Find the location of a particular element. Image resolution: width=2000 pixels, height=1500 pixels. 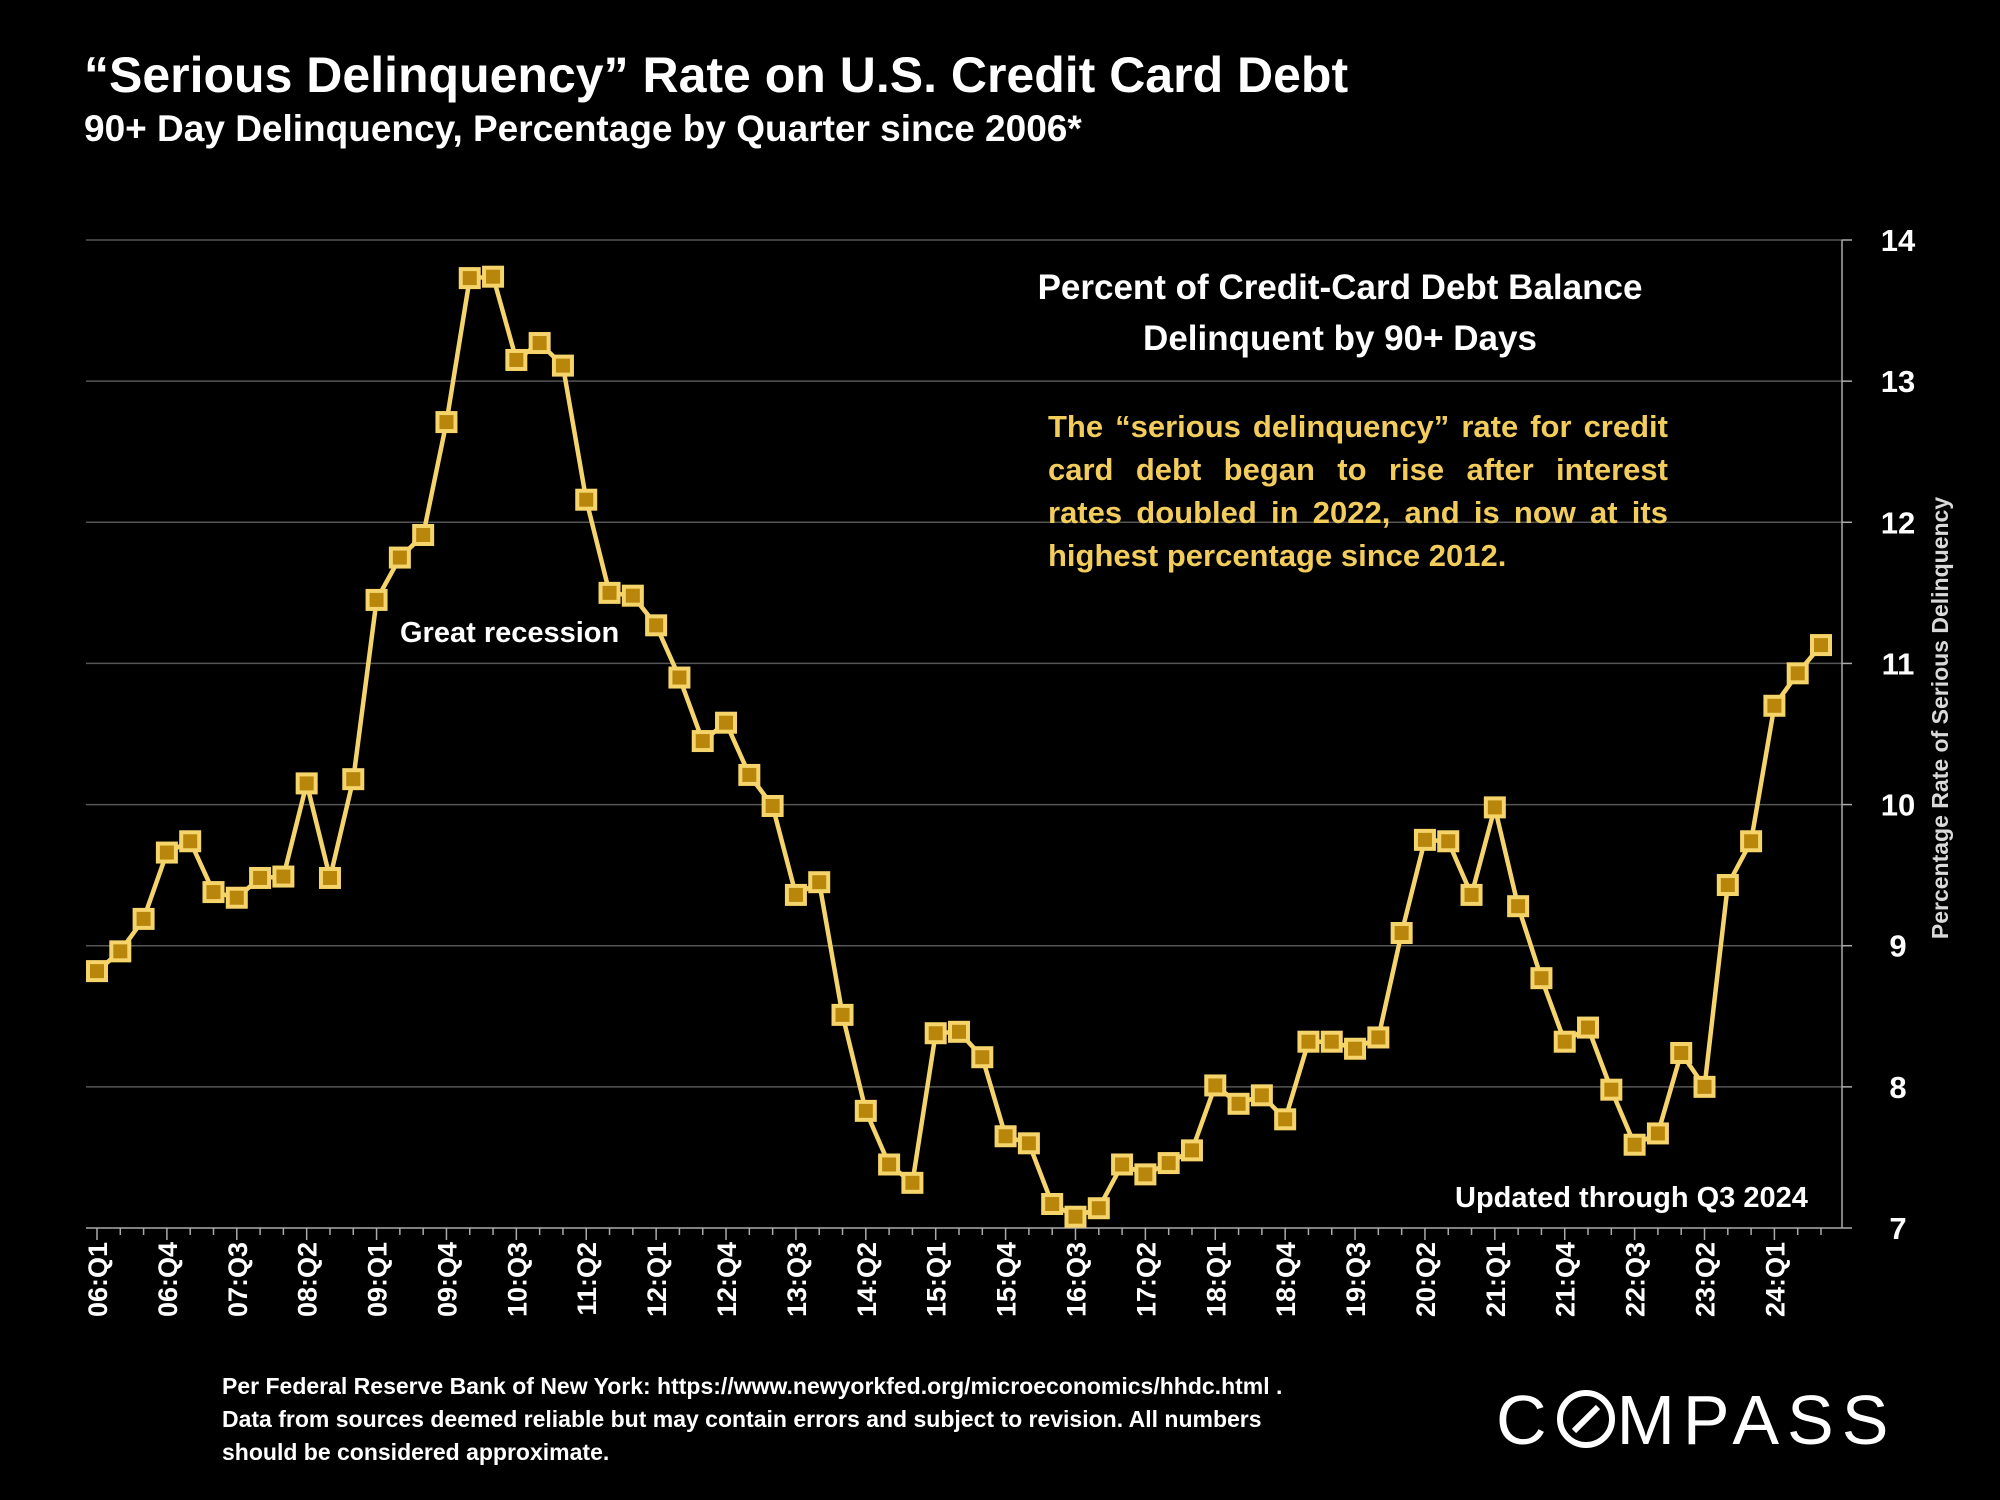

x-tick-label: 11:Q2 is located at coordinates (587, 1279).